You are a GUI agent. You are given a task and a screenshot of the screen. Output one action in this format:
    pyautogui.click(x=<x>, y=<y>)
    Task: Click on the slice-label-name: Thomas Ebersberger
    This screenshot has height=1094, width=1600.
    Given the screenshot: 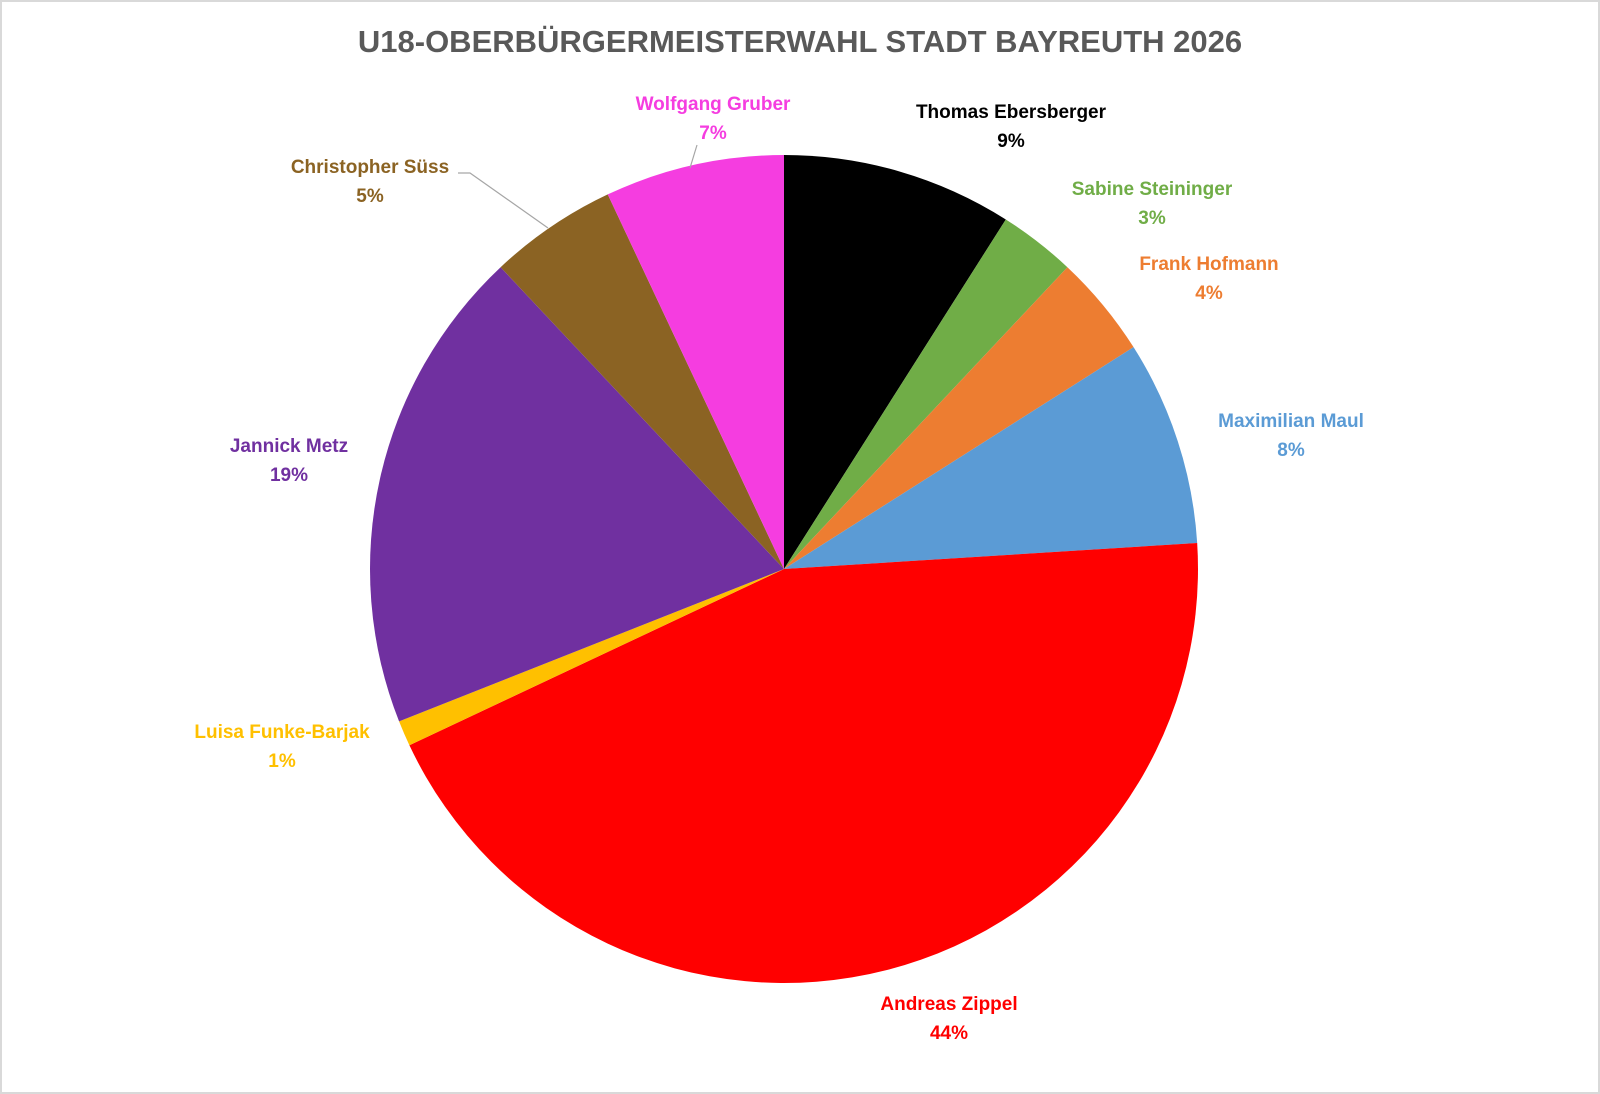 What is the action you would take?
    pyautogui.click(x=1011, y=112)
    